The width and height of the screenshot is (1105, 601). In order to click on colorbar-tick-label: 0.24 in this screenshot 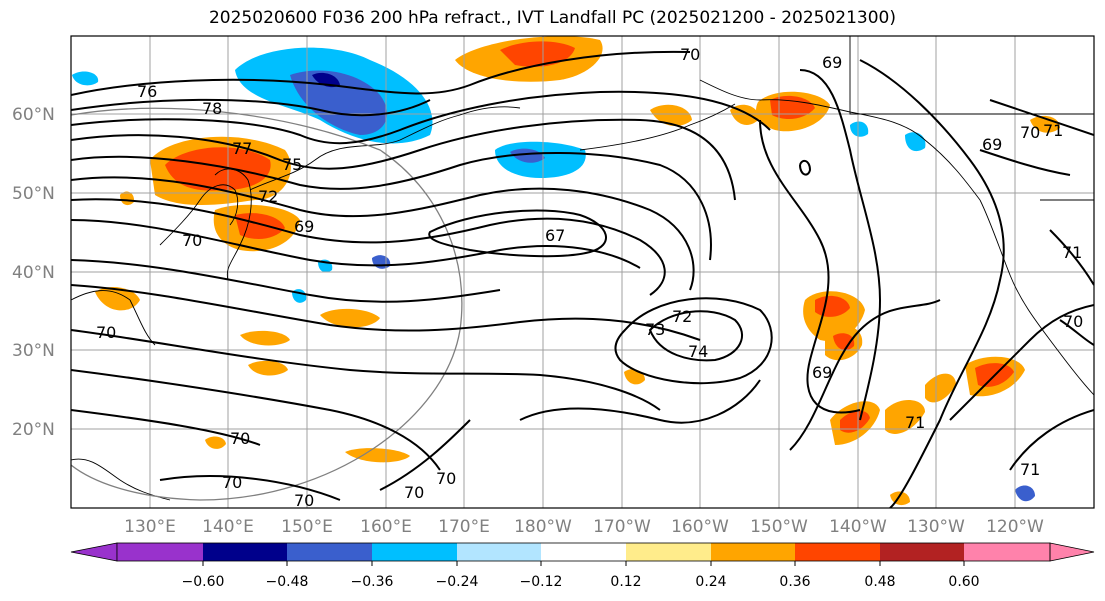, I will do `click(710, 582)`.